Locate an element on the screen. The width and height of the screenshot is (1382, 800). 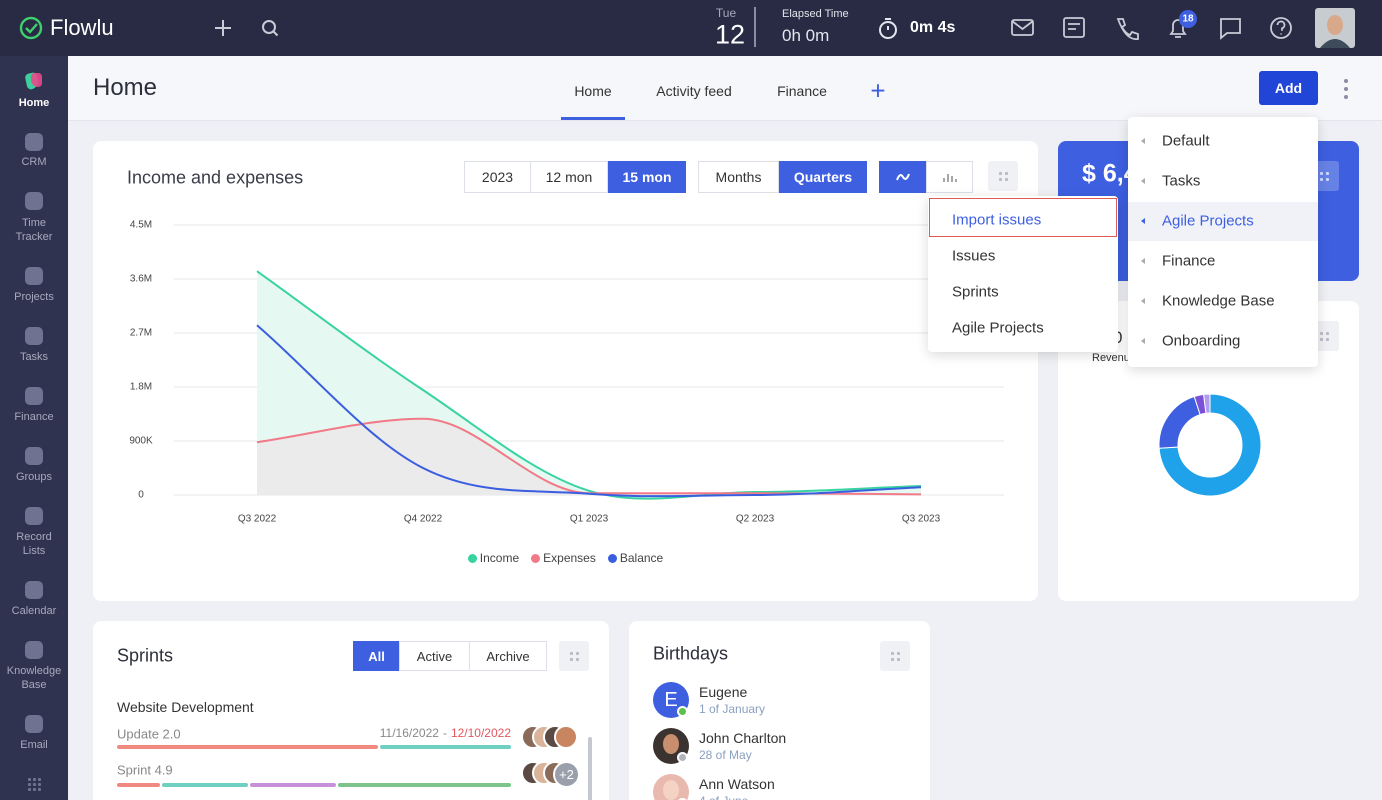
tab: Finance is located at coordinates (802, 91).